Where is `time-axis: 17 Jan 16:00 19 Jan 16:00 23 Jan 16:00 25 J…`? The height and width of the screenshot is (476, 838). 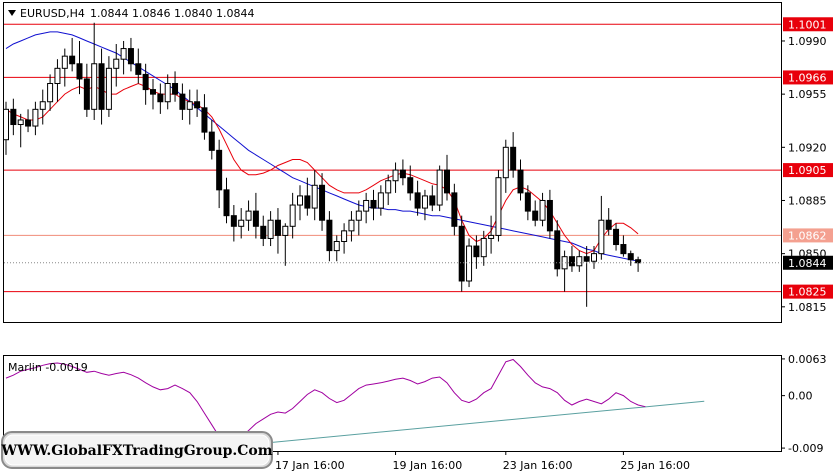 time-axis: 17 Jan 16:00 19 Jan 16:00 23 Jan 16:00 25 J… is located at coordinates (482, 461).